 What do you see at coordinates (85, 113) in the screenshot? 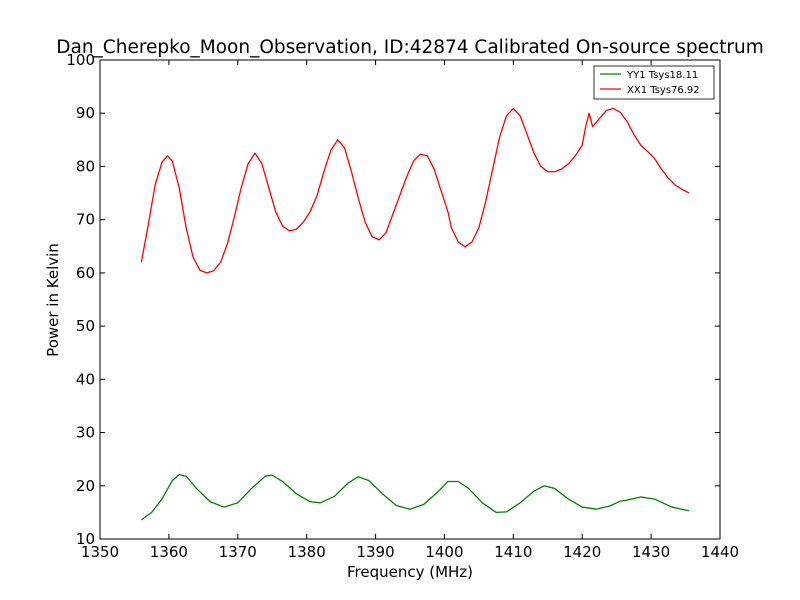
I see `y-tick-label: 90` at bounding box center [85, 113].